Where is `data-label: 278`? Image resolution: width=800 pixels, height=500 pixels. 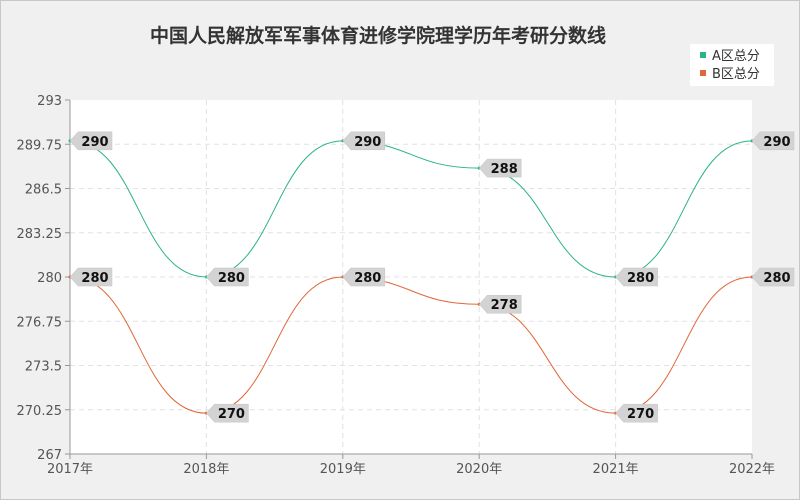
data-label: 278 is located at coordinates (504, 305).